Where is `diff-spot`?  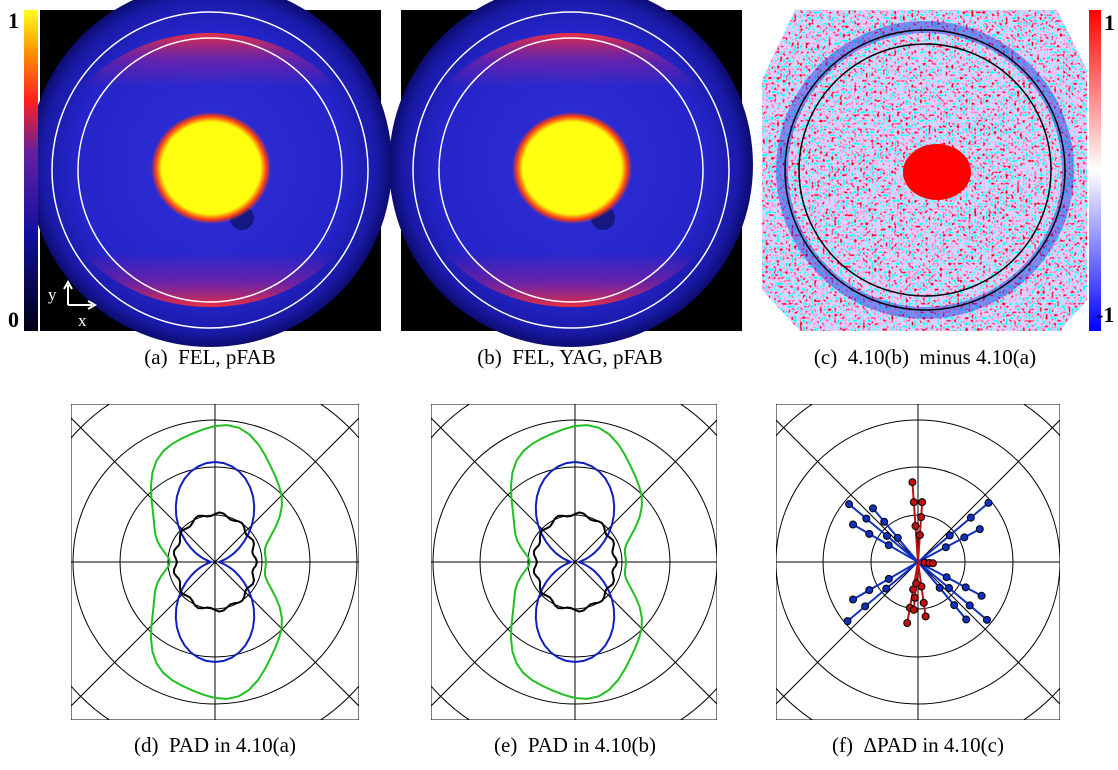 diff-spot is located at coordinates (937, 172).